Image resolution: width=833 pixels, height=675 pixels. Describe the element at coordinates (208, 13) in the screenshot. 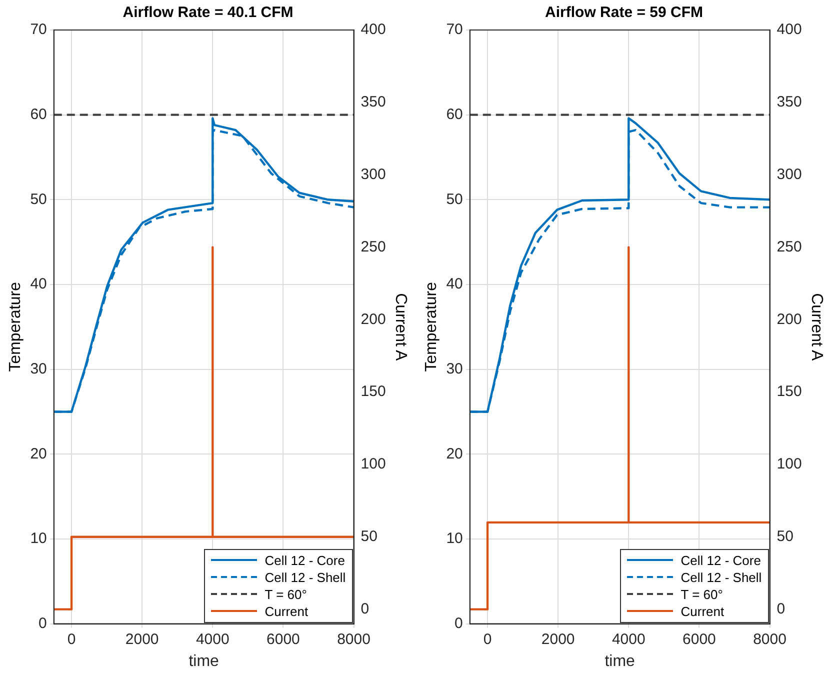

I see `chart-title: Airflow Rate = 40.1 CFM` at that location.